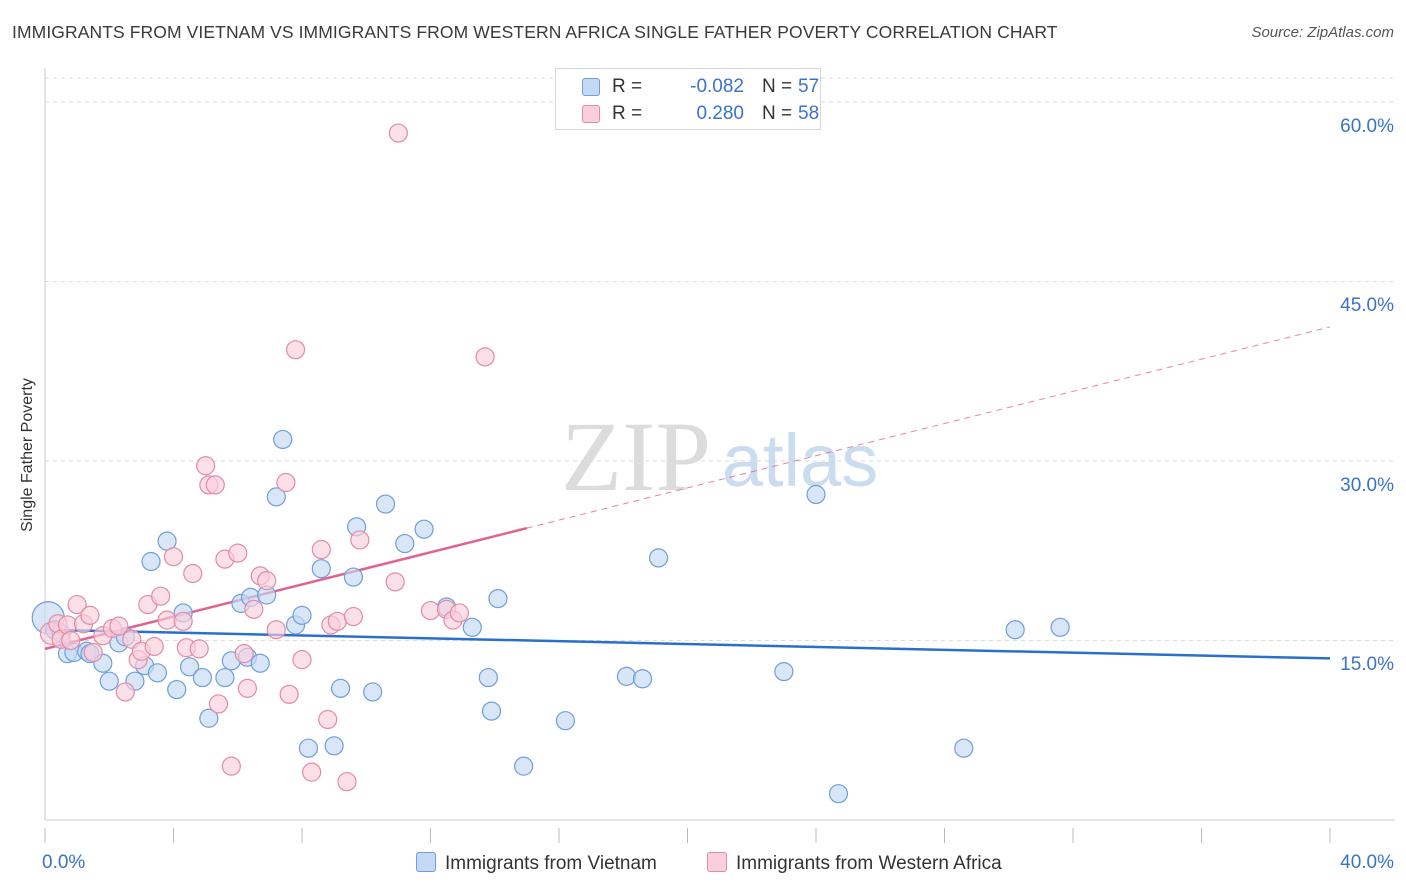 The image size is (1406, 892). Describe the element at coordinates (636, 456) in the screenshot. I see `watermark-zip: ZIP` at that location.